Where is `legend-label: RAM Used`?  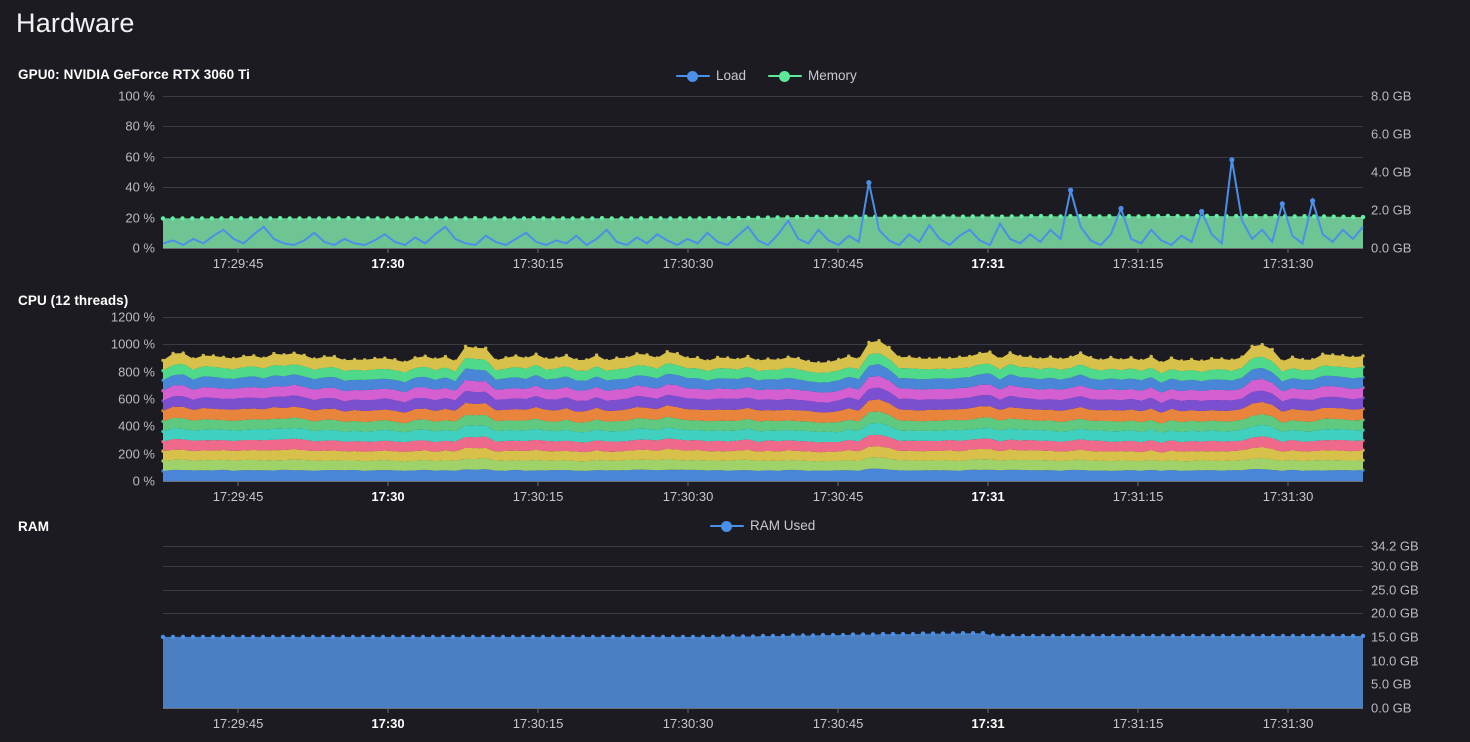 legend-label: RAM Used is located at coordinates (783, 525).